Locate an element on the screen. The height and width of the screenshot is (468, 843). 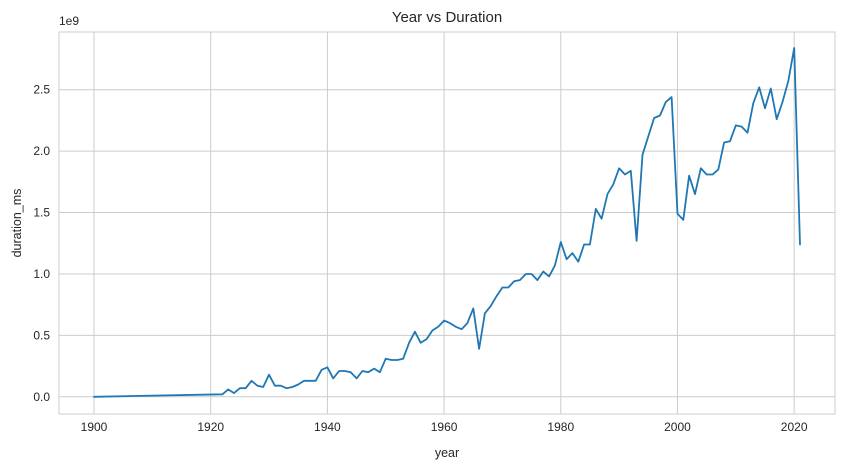
x-tick-label: 1960 is located at coordinates (444, 427).